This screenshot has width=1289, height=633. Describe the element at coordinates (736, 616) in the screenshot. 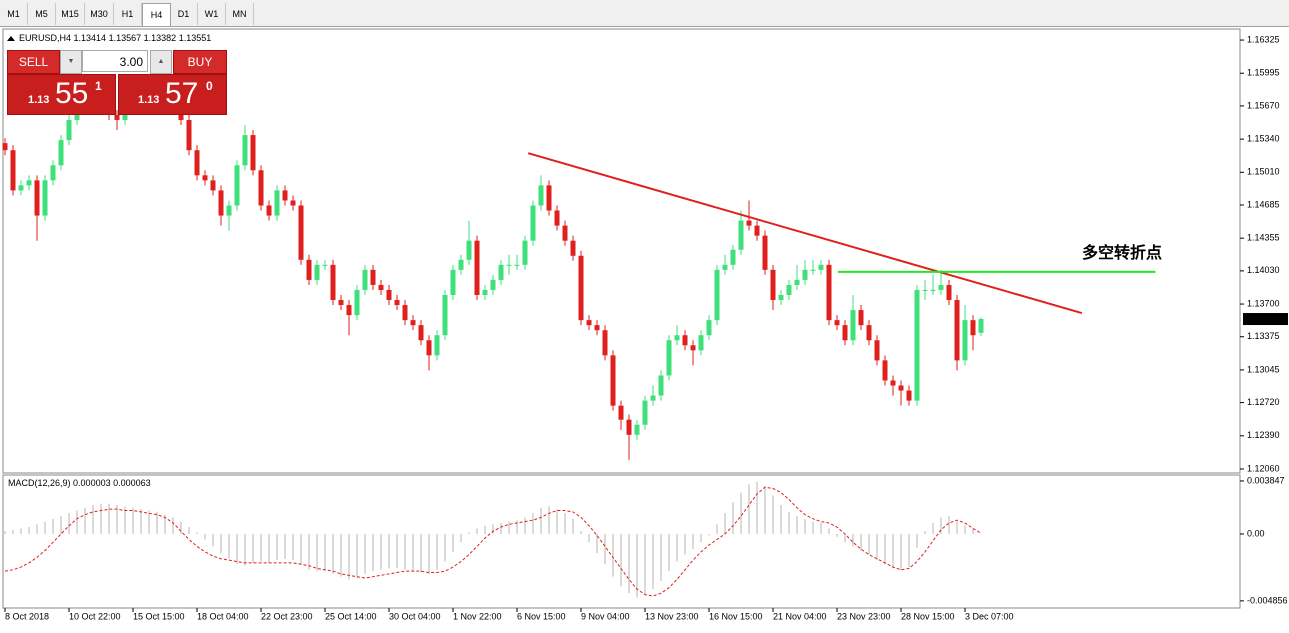

I see `x-tick-label: 16 Nov 15:00` at that location.